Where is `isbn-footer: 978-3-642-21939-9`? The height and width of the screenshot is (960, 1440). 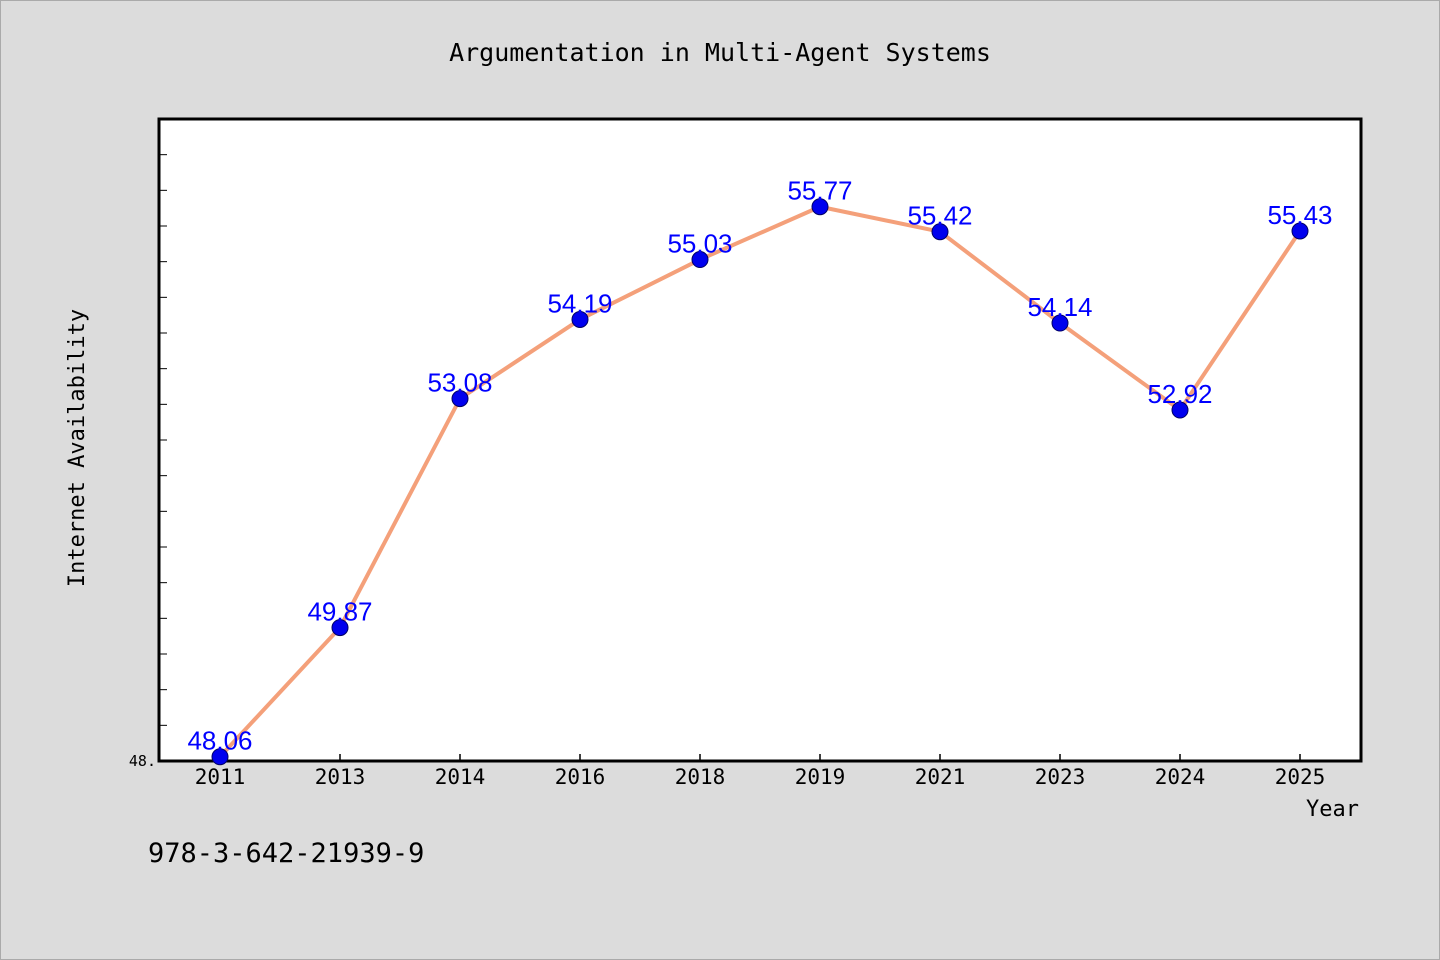 isbn-footer: 978-3-642-21939-9 is located at coordinates (286, 853).